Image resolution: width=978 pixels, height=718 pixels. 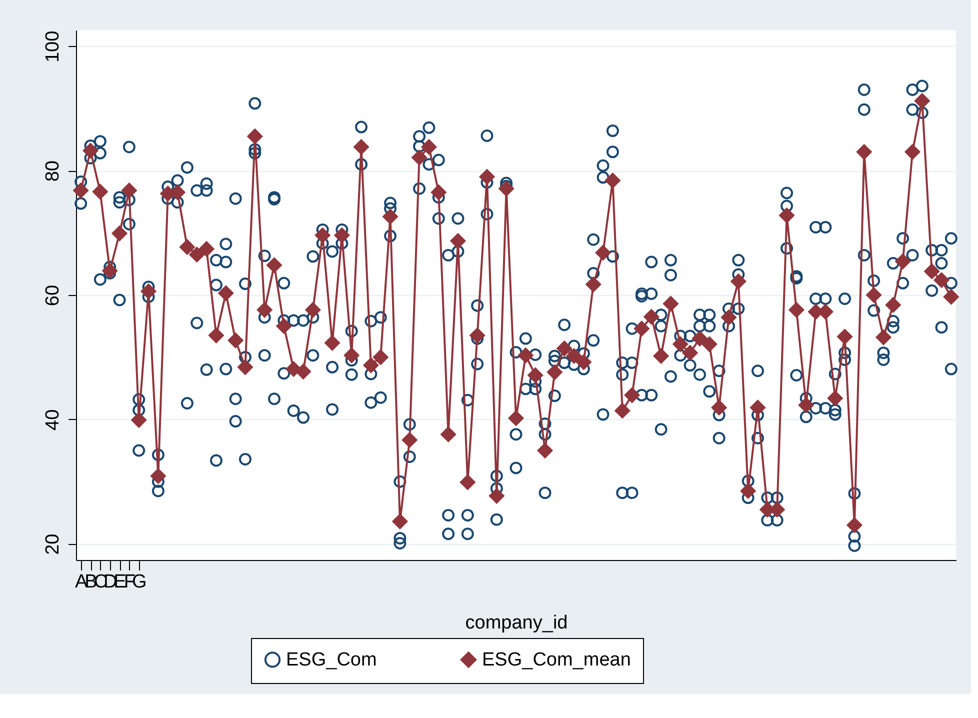 What do you see at coordinates (81, 582) in the screenshot?
I see `x-tick-label: A` at bounding box center [81, 582].